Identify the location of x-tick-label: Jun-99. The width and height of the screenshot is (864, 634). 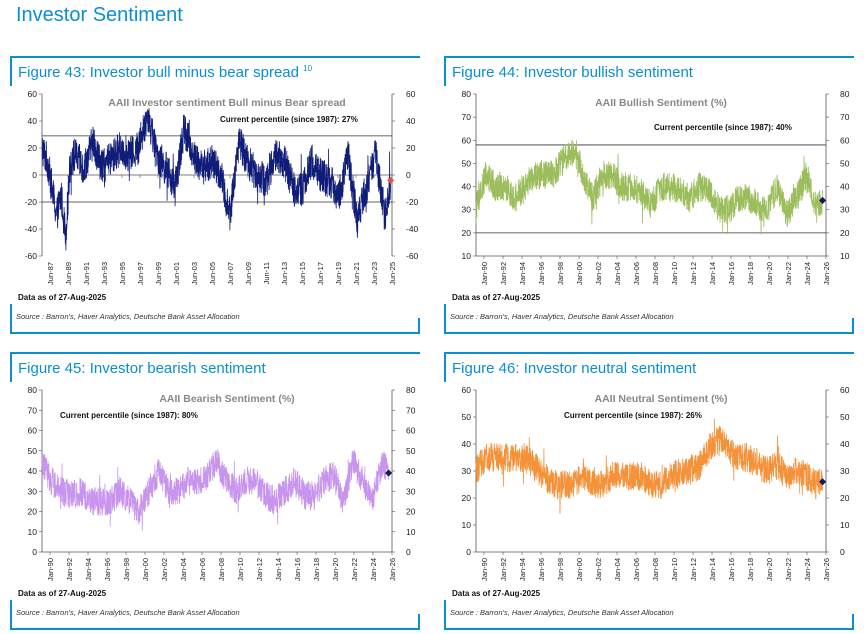
(158, 273).